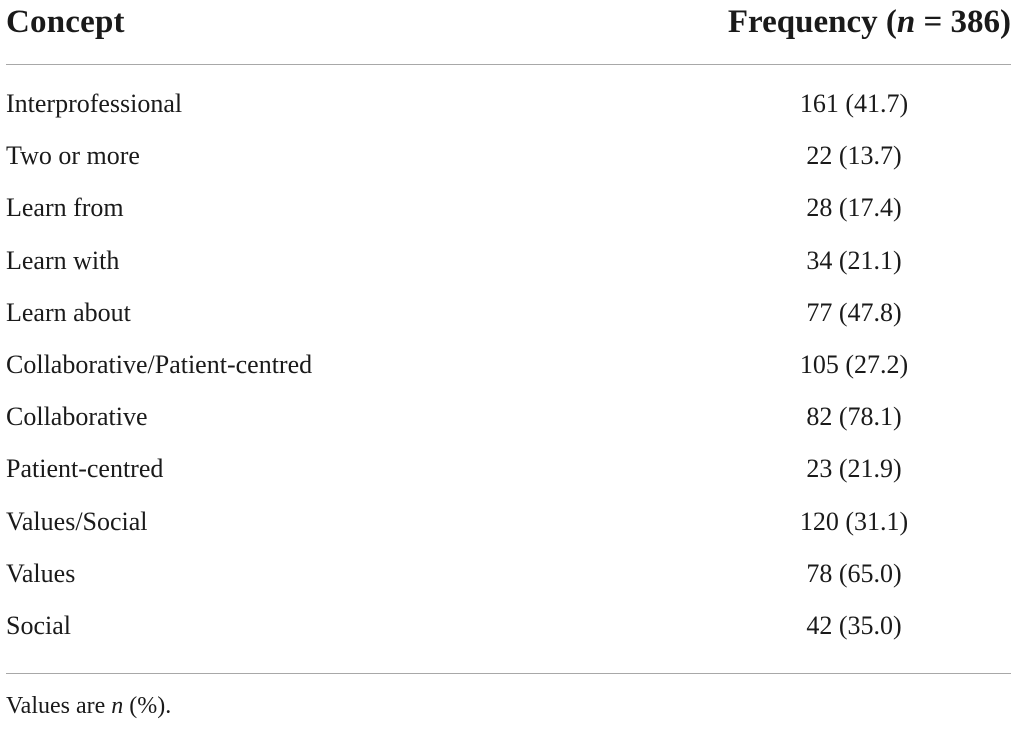  Describe the element at coordinates (508, 32) in the screenshot. I see `table-header-row: Concept Frequency (n = 386)` at that location.